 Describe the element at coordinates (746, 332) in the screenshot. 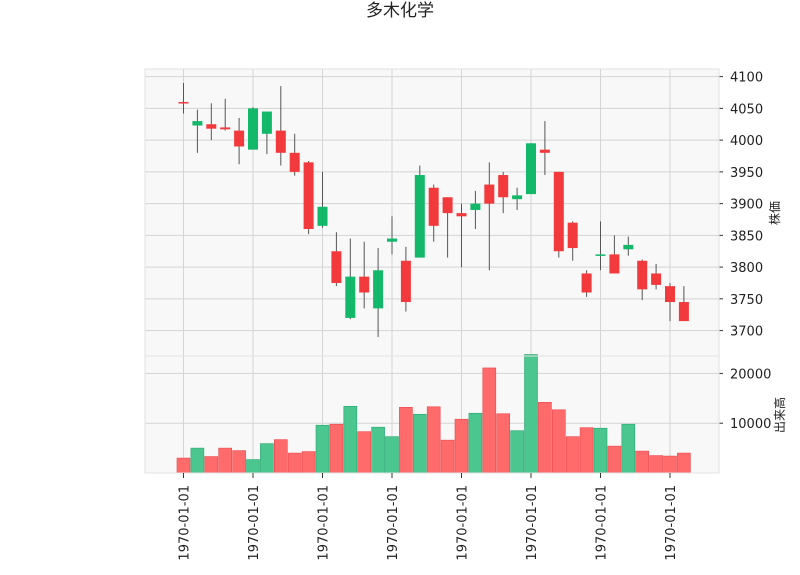

I see `price-tick-label: 3700` at that location.